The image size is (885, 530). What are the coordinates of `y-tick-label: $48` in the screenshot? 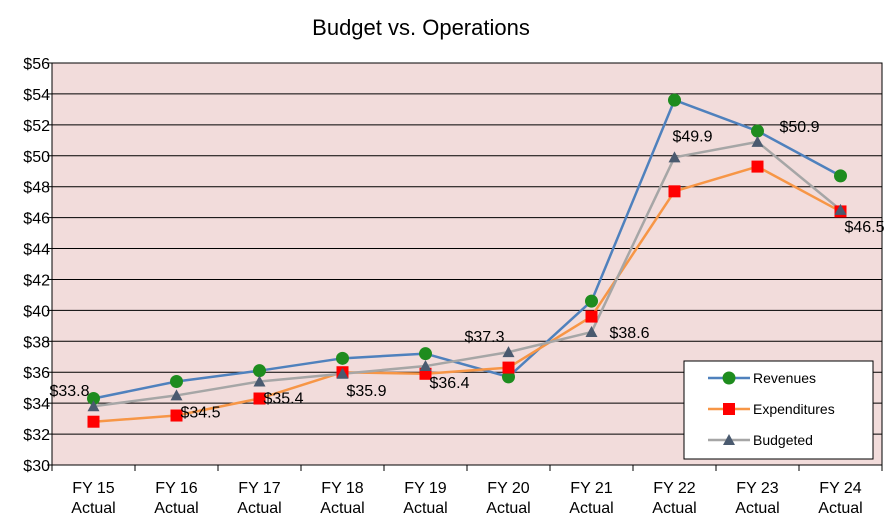 It's located at (36, 188).